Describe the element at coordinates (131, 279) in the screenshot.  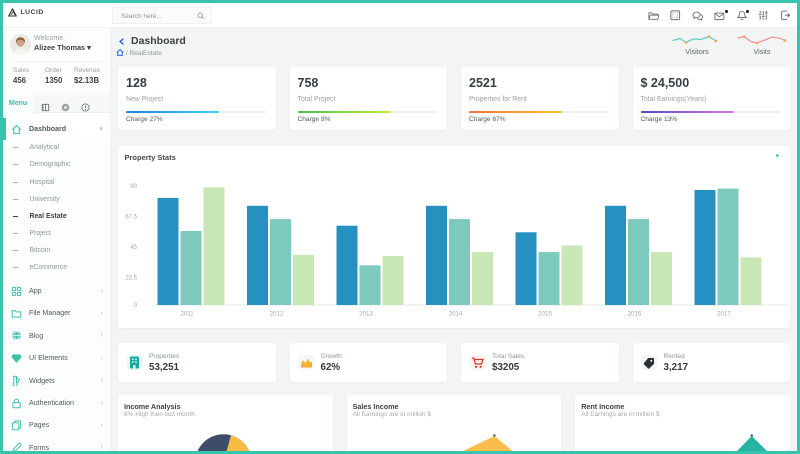
I see `svg-text: 22.5` at that location.